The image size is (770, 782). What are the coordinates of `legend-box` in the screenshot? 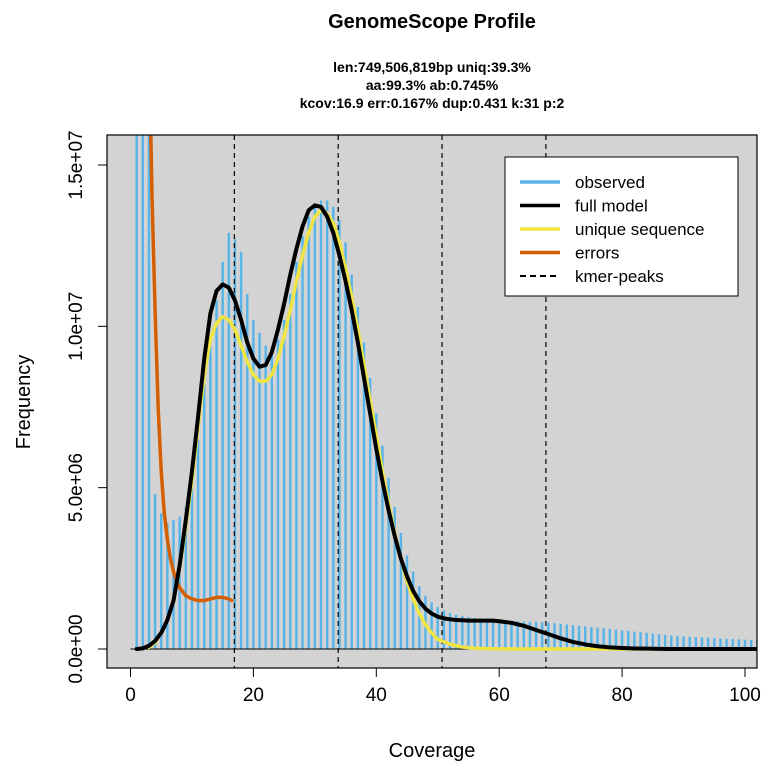 It's located at (621, 226).